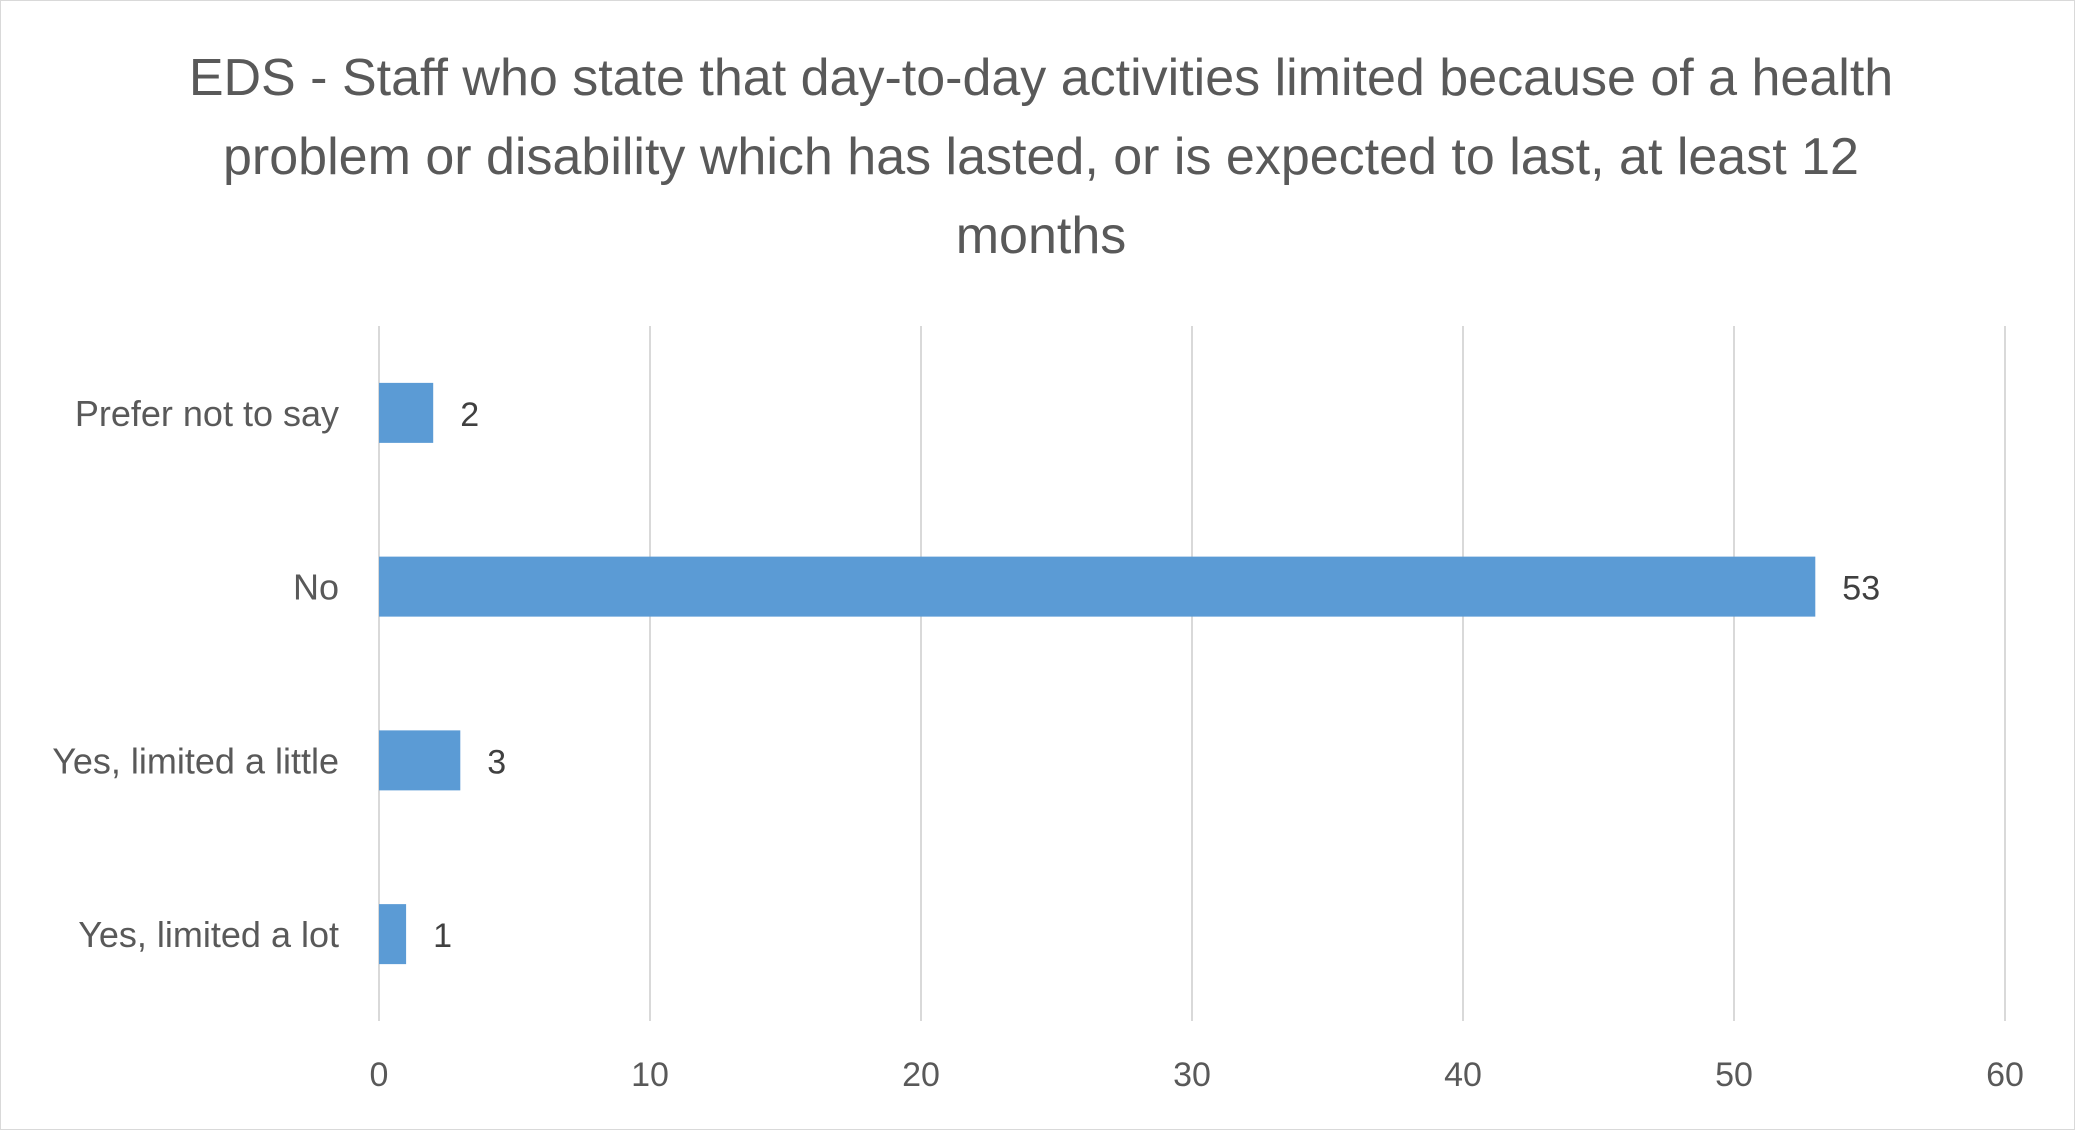 This screenshot has height=1130, width=2075. I want to click on x-tick-label: 60, so click(2005, 1075).